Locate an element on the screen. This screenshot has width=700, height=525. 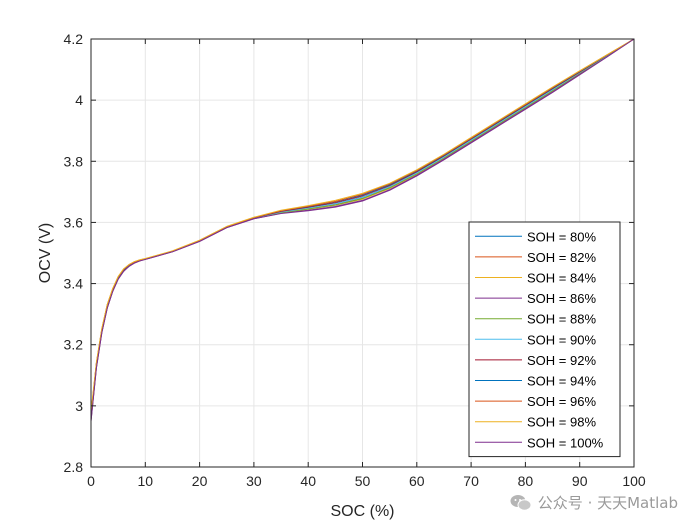
legend-label: SOH = 92% is located at coordinates (561, 360).